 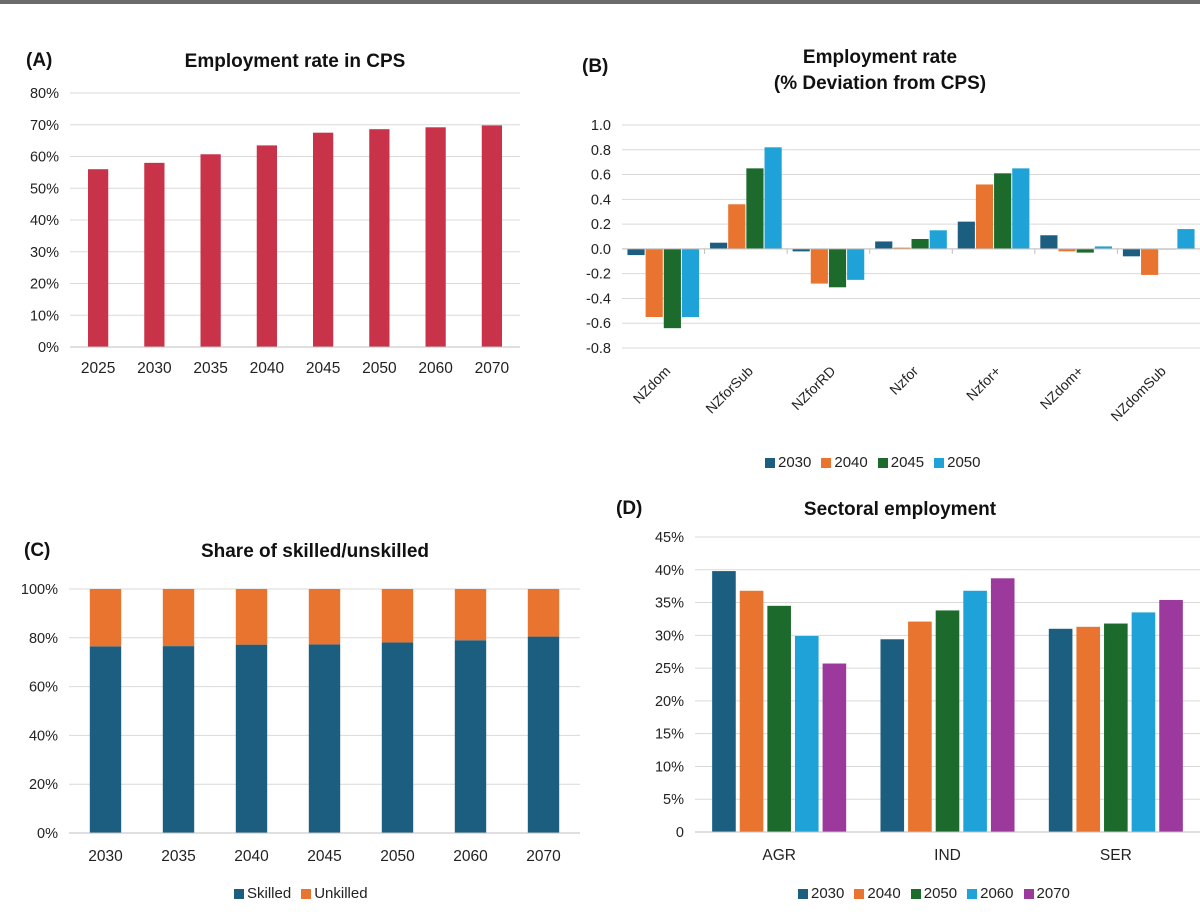 What do you see at coordinates (98, 368) in the screenshot?
I see `x-tick-label-a: 2025` at bounding box center [98, 368].